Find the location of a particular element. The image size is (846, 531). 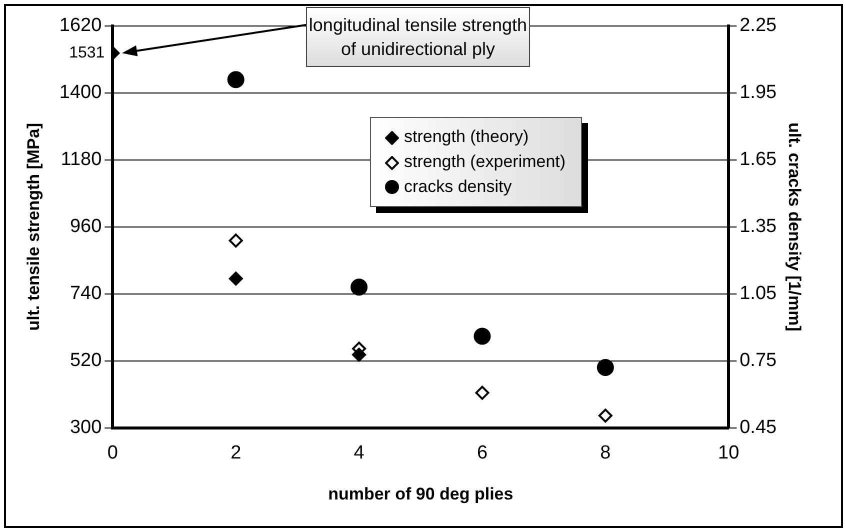

y-tick-label: 300 is located at coordinates (86, 427).